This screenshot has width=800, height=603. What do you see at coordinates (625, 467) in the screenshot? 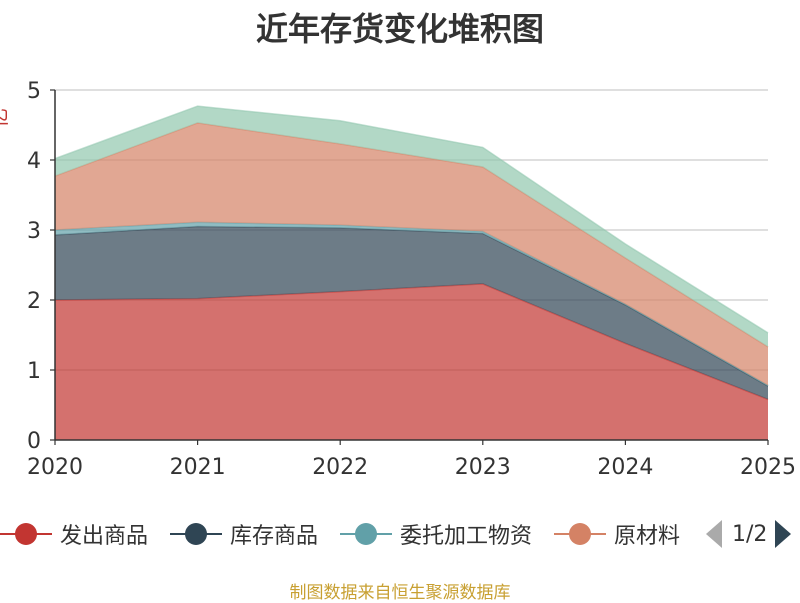
I see `x-tick-label: 2024` at bounding box center [625, 467].